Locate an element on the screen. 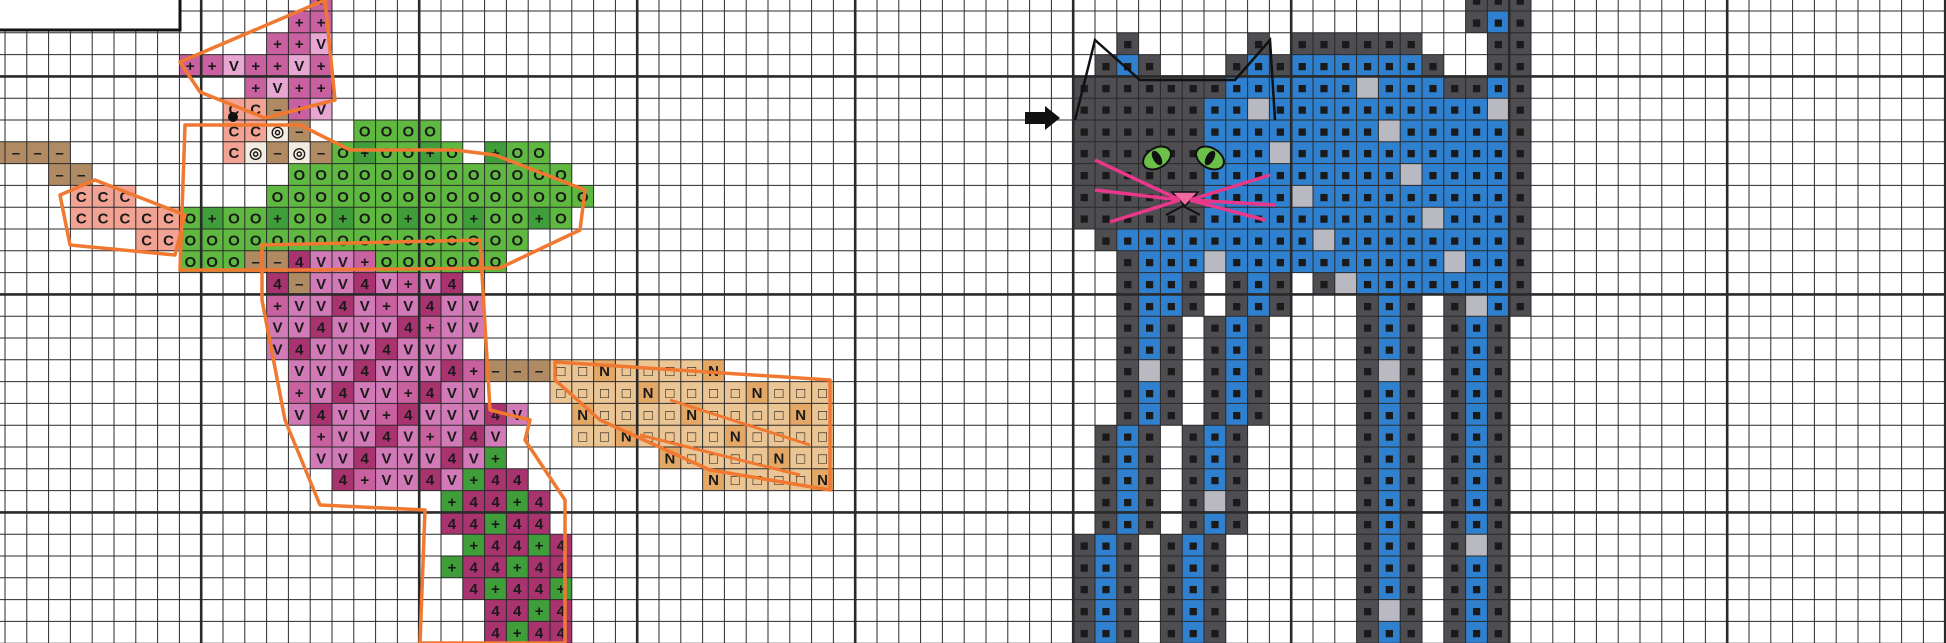 The image size is (1946, 643). witch-cape-symbol: + is located at coordinates (408, 219).